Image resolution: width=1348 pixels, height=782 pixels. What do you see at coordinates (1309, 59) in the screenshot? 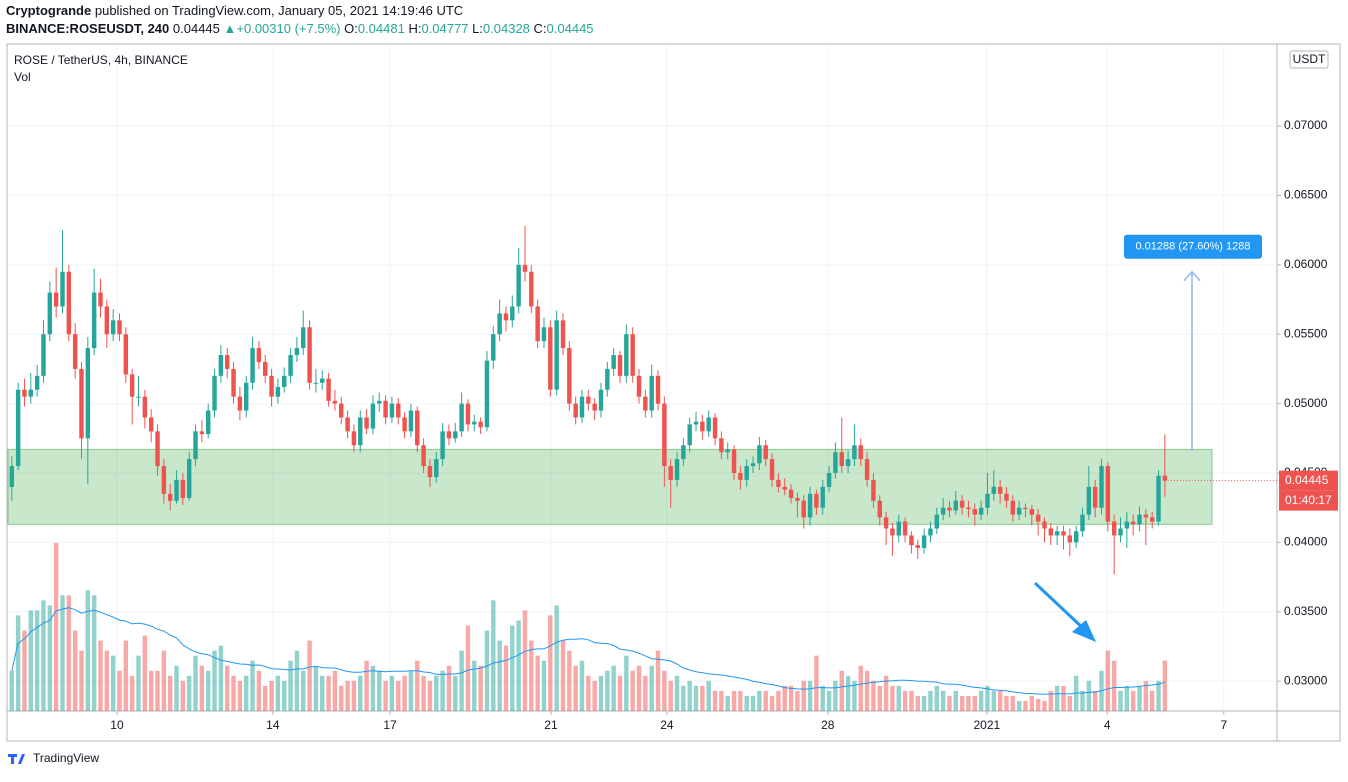
I see `currency-box` at bounding box center [1309, 59].